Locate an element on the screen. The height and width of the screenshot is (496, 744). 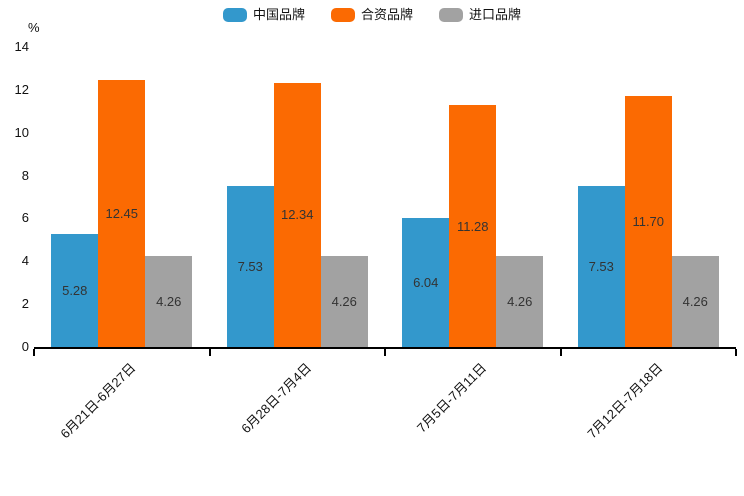
legend-item-series-2: 进口品牌 is located at coordinates (480, 15).